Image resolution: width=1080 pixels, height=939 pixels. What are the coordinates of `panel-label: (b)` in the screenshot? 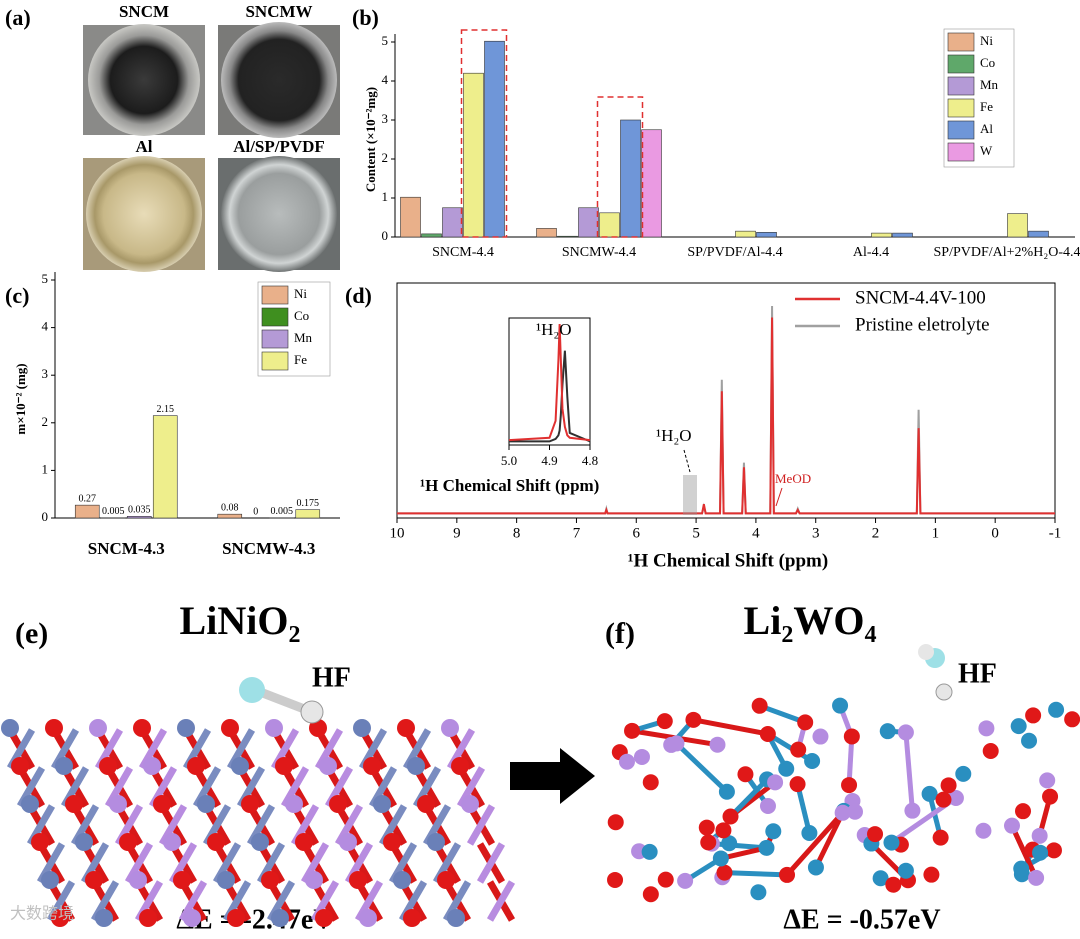 It's located at (365, 17).